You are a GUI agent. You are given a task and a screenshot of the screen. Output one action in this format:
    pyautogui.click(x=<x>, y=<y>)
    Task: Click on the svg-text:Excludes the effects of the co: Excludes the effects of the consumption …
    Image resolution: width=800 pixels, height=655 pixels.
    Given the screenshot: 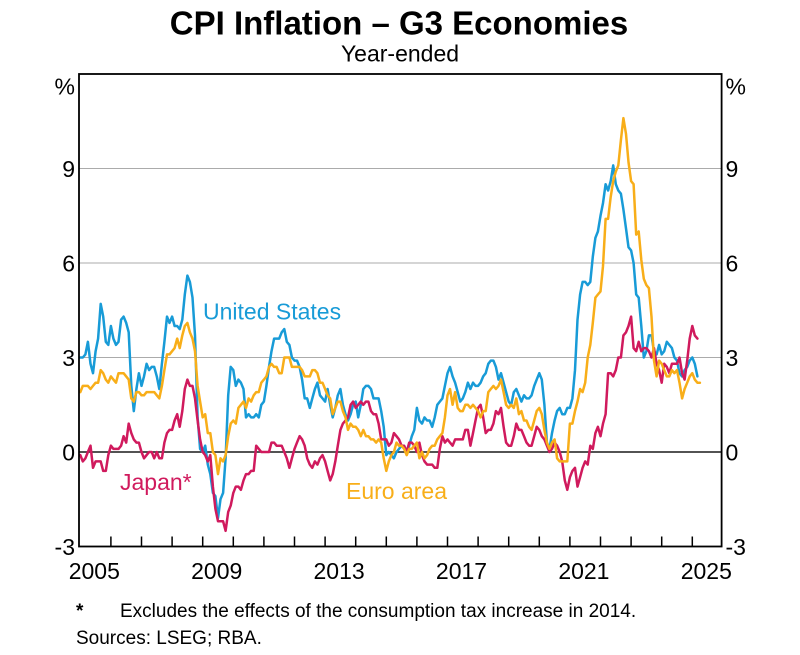 What is the action you would take?
    pyautogui.click(x=378, y=611)
    